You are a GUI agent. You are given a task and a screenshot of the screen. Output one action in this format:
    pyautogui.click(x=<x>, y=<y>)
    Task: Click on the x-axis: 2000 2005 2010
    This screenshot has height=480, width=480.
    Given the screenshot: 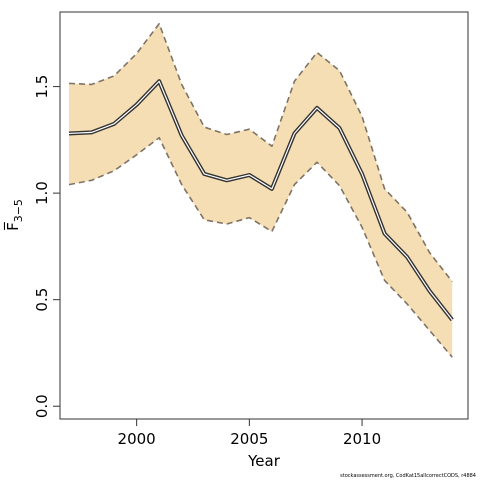 What is the action you would take?
    pyautogui.click(x=249, y=433)
    